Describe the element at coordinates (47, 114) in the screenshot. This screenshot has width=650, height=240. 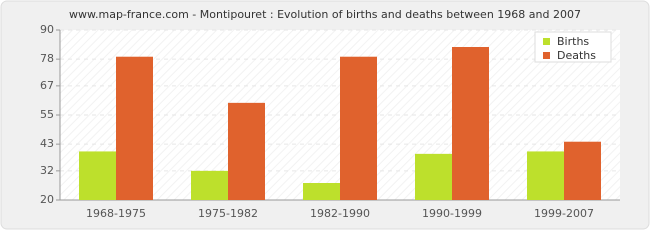
I see `y-tick-label: 55` at that location.